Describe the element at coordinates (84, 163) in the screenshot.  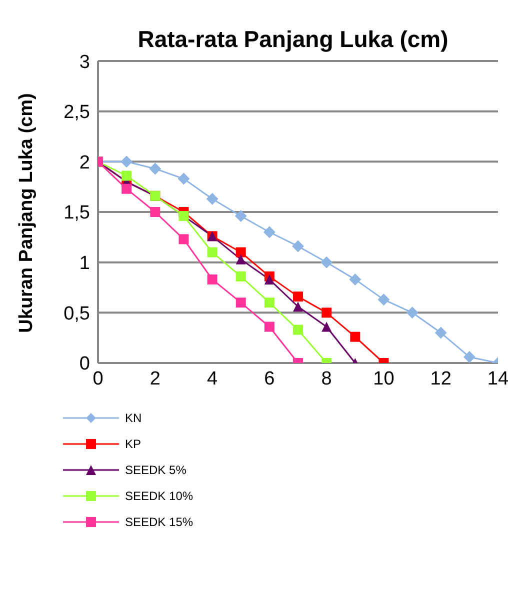
I see `y-tick-label: 2` at that location.